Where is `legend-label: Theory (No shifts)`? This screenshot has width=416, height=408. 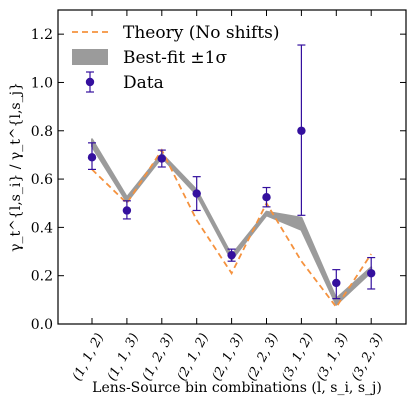 legend-label: Theory (No shifts) is located at coordinates (201, 33).